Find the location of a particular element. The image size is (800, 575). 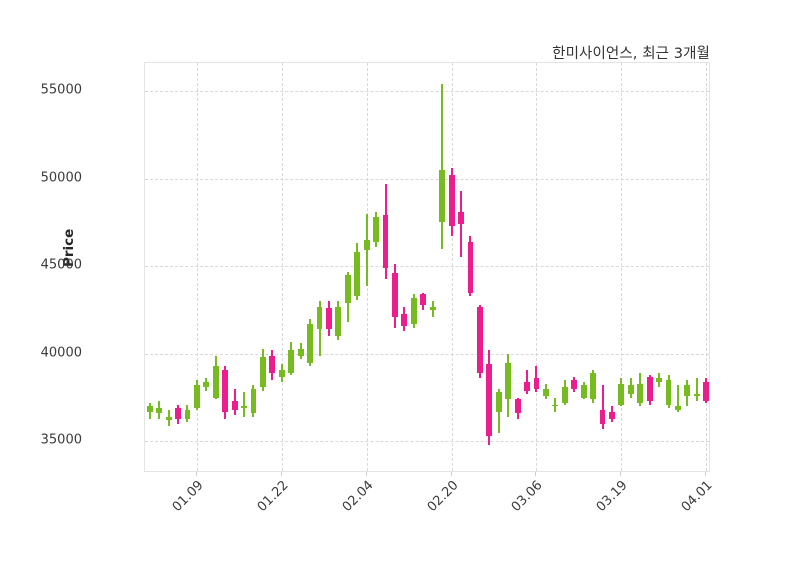

chart-title: 한미사이언스, 최근 3개월 is located at coordinates (631, 54).